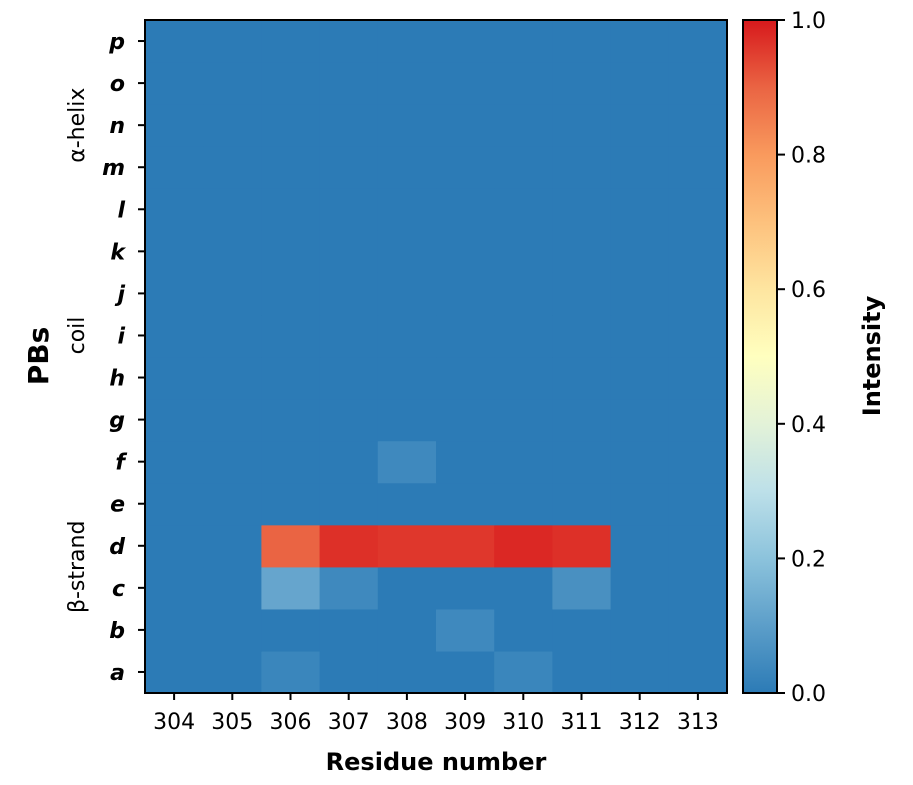 This screenshot has width=913, height=785. Describe the element at coordinates (801, 358) in the screenshot. I see `colorbar-ticks: 0.0 0.2 0.4 0.6 0.8 1.0` at that location.